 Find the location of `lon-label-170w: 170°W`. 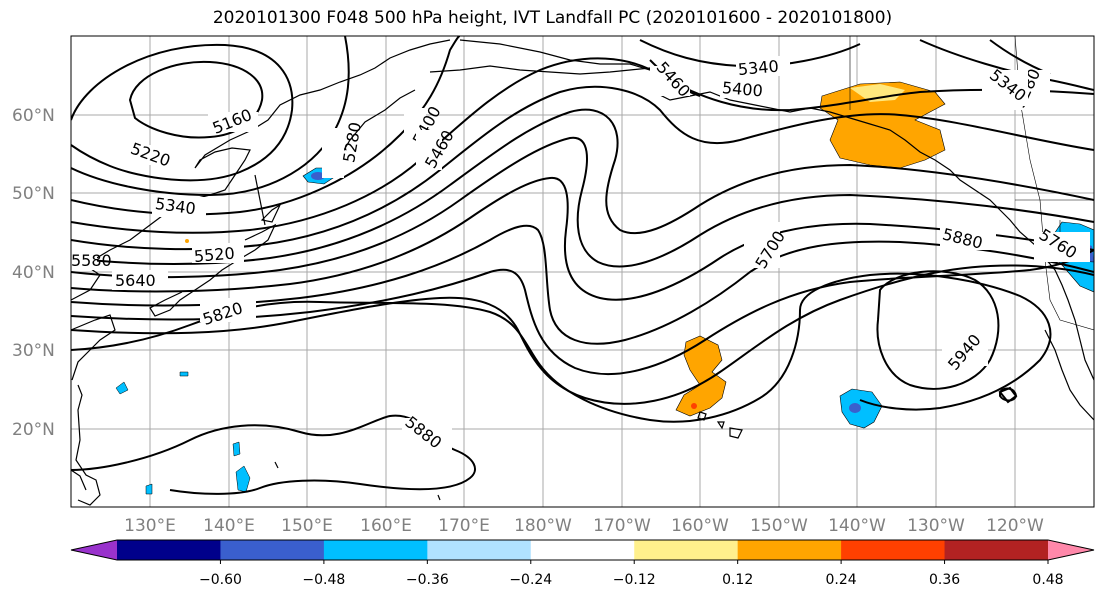

lon-label-170w: 170°W is located at coordinates (622, 526).